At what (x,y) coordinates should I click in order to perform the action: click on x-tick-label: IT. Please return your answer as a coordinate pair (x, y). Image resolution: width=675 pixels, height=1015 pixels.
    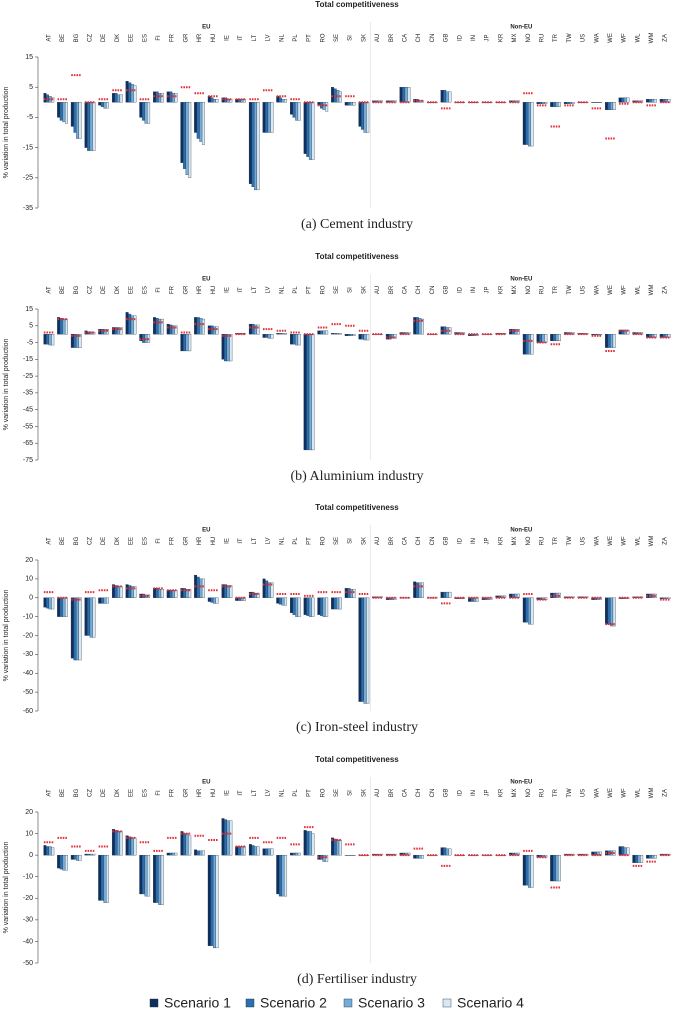
    Looking at the image, I should click on (241, 793).